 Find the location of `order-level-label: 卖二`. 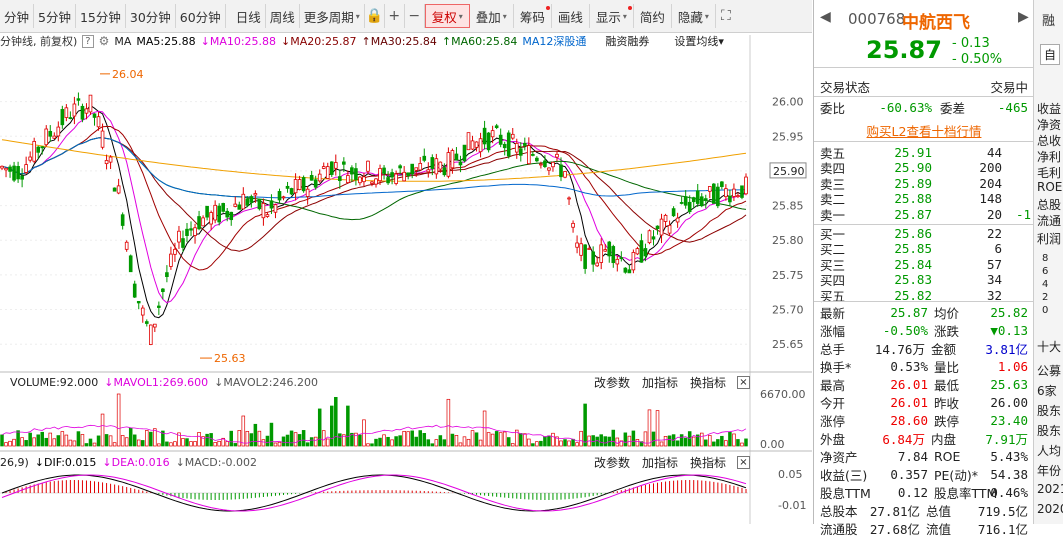

order-level-label: 卖二 is located at coordinates (833, 199).